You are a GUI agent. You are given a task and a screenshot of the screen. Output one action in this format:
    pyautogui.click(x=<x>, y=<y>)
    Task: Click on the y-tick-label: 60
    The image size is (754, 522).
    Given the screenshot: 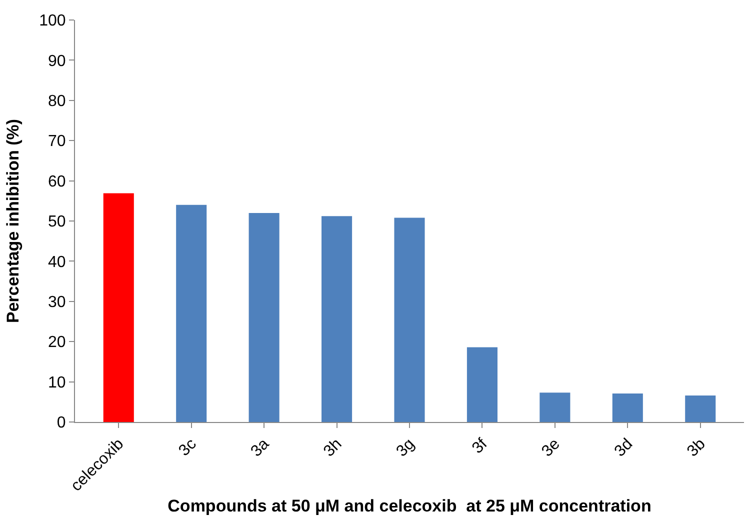 What is the action you would take?
    pyautogui.click(x=57, y=181)
    